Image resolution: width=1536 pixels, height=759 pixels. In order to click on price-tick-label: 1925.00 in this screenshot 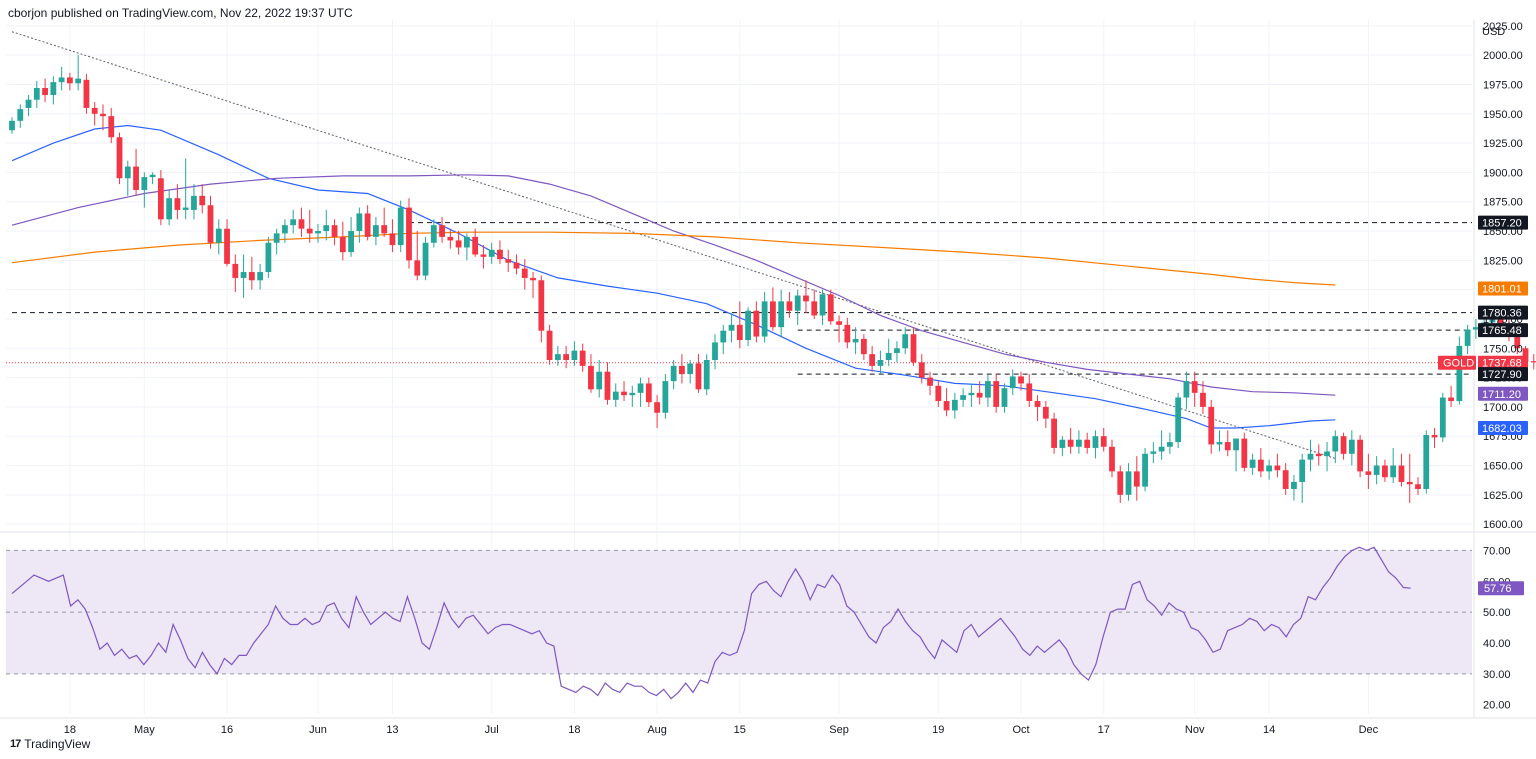, I will do `click(1503, 144)`.